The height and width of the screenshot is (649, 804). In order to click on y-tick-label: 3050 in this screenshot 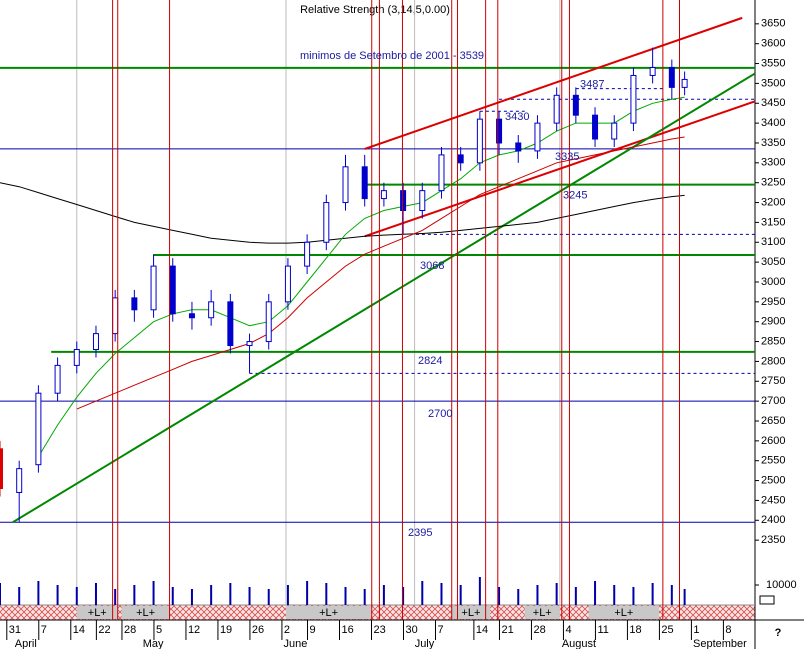, I will do `click(773, 262)`.